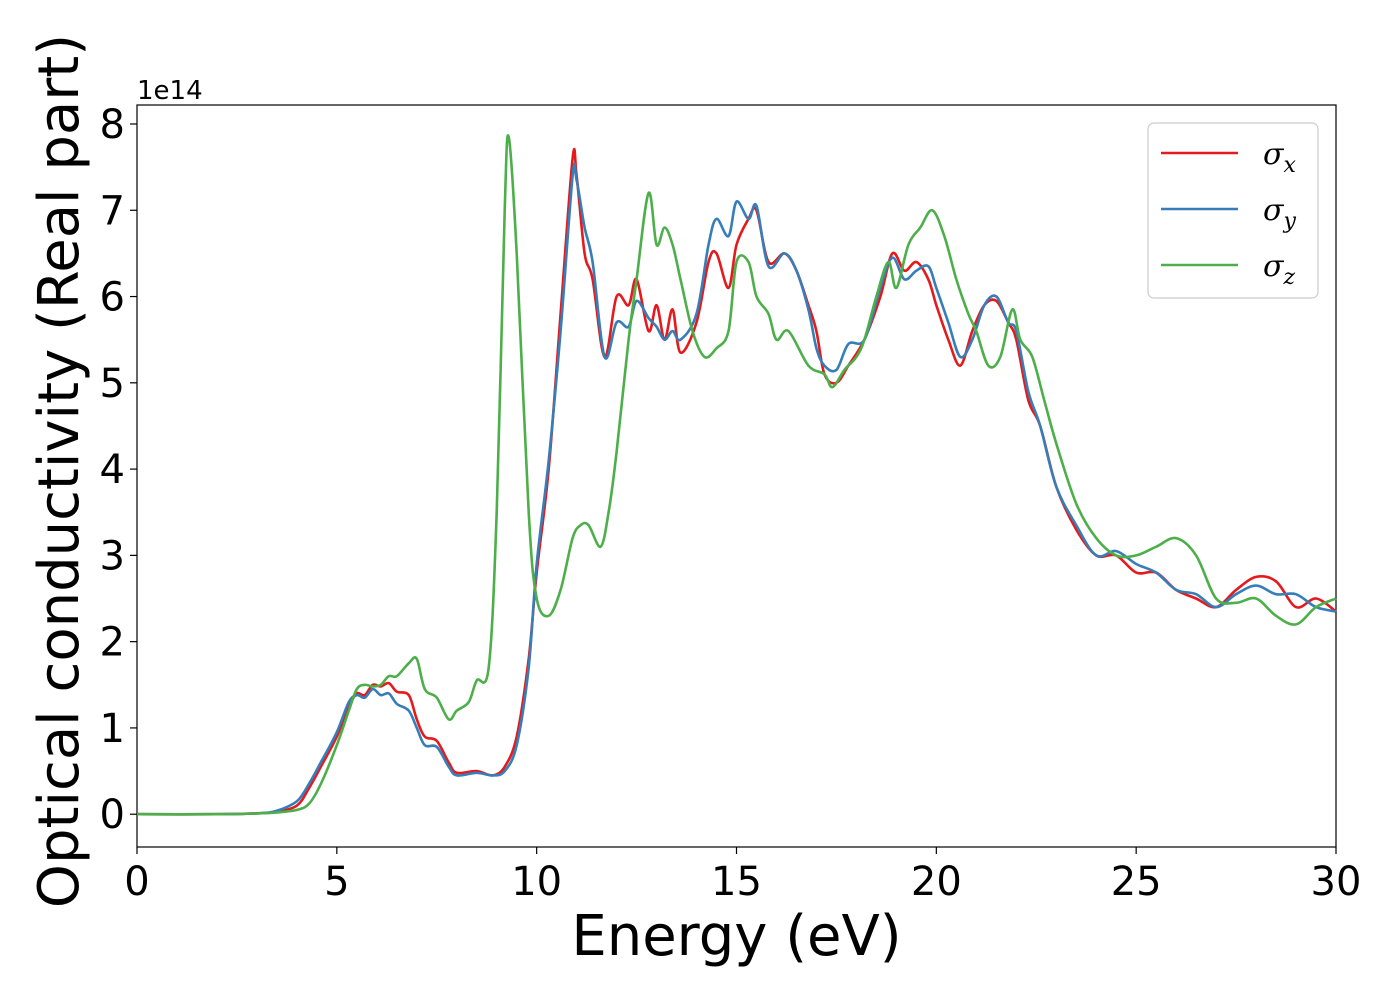 This screenshot has height=1000, width=1400. What do you see at coordinates (112, 556) in the screenshot?
I see `y-tick-label: 3` at bounding box center [112, 556].